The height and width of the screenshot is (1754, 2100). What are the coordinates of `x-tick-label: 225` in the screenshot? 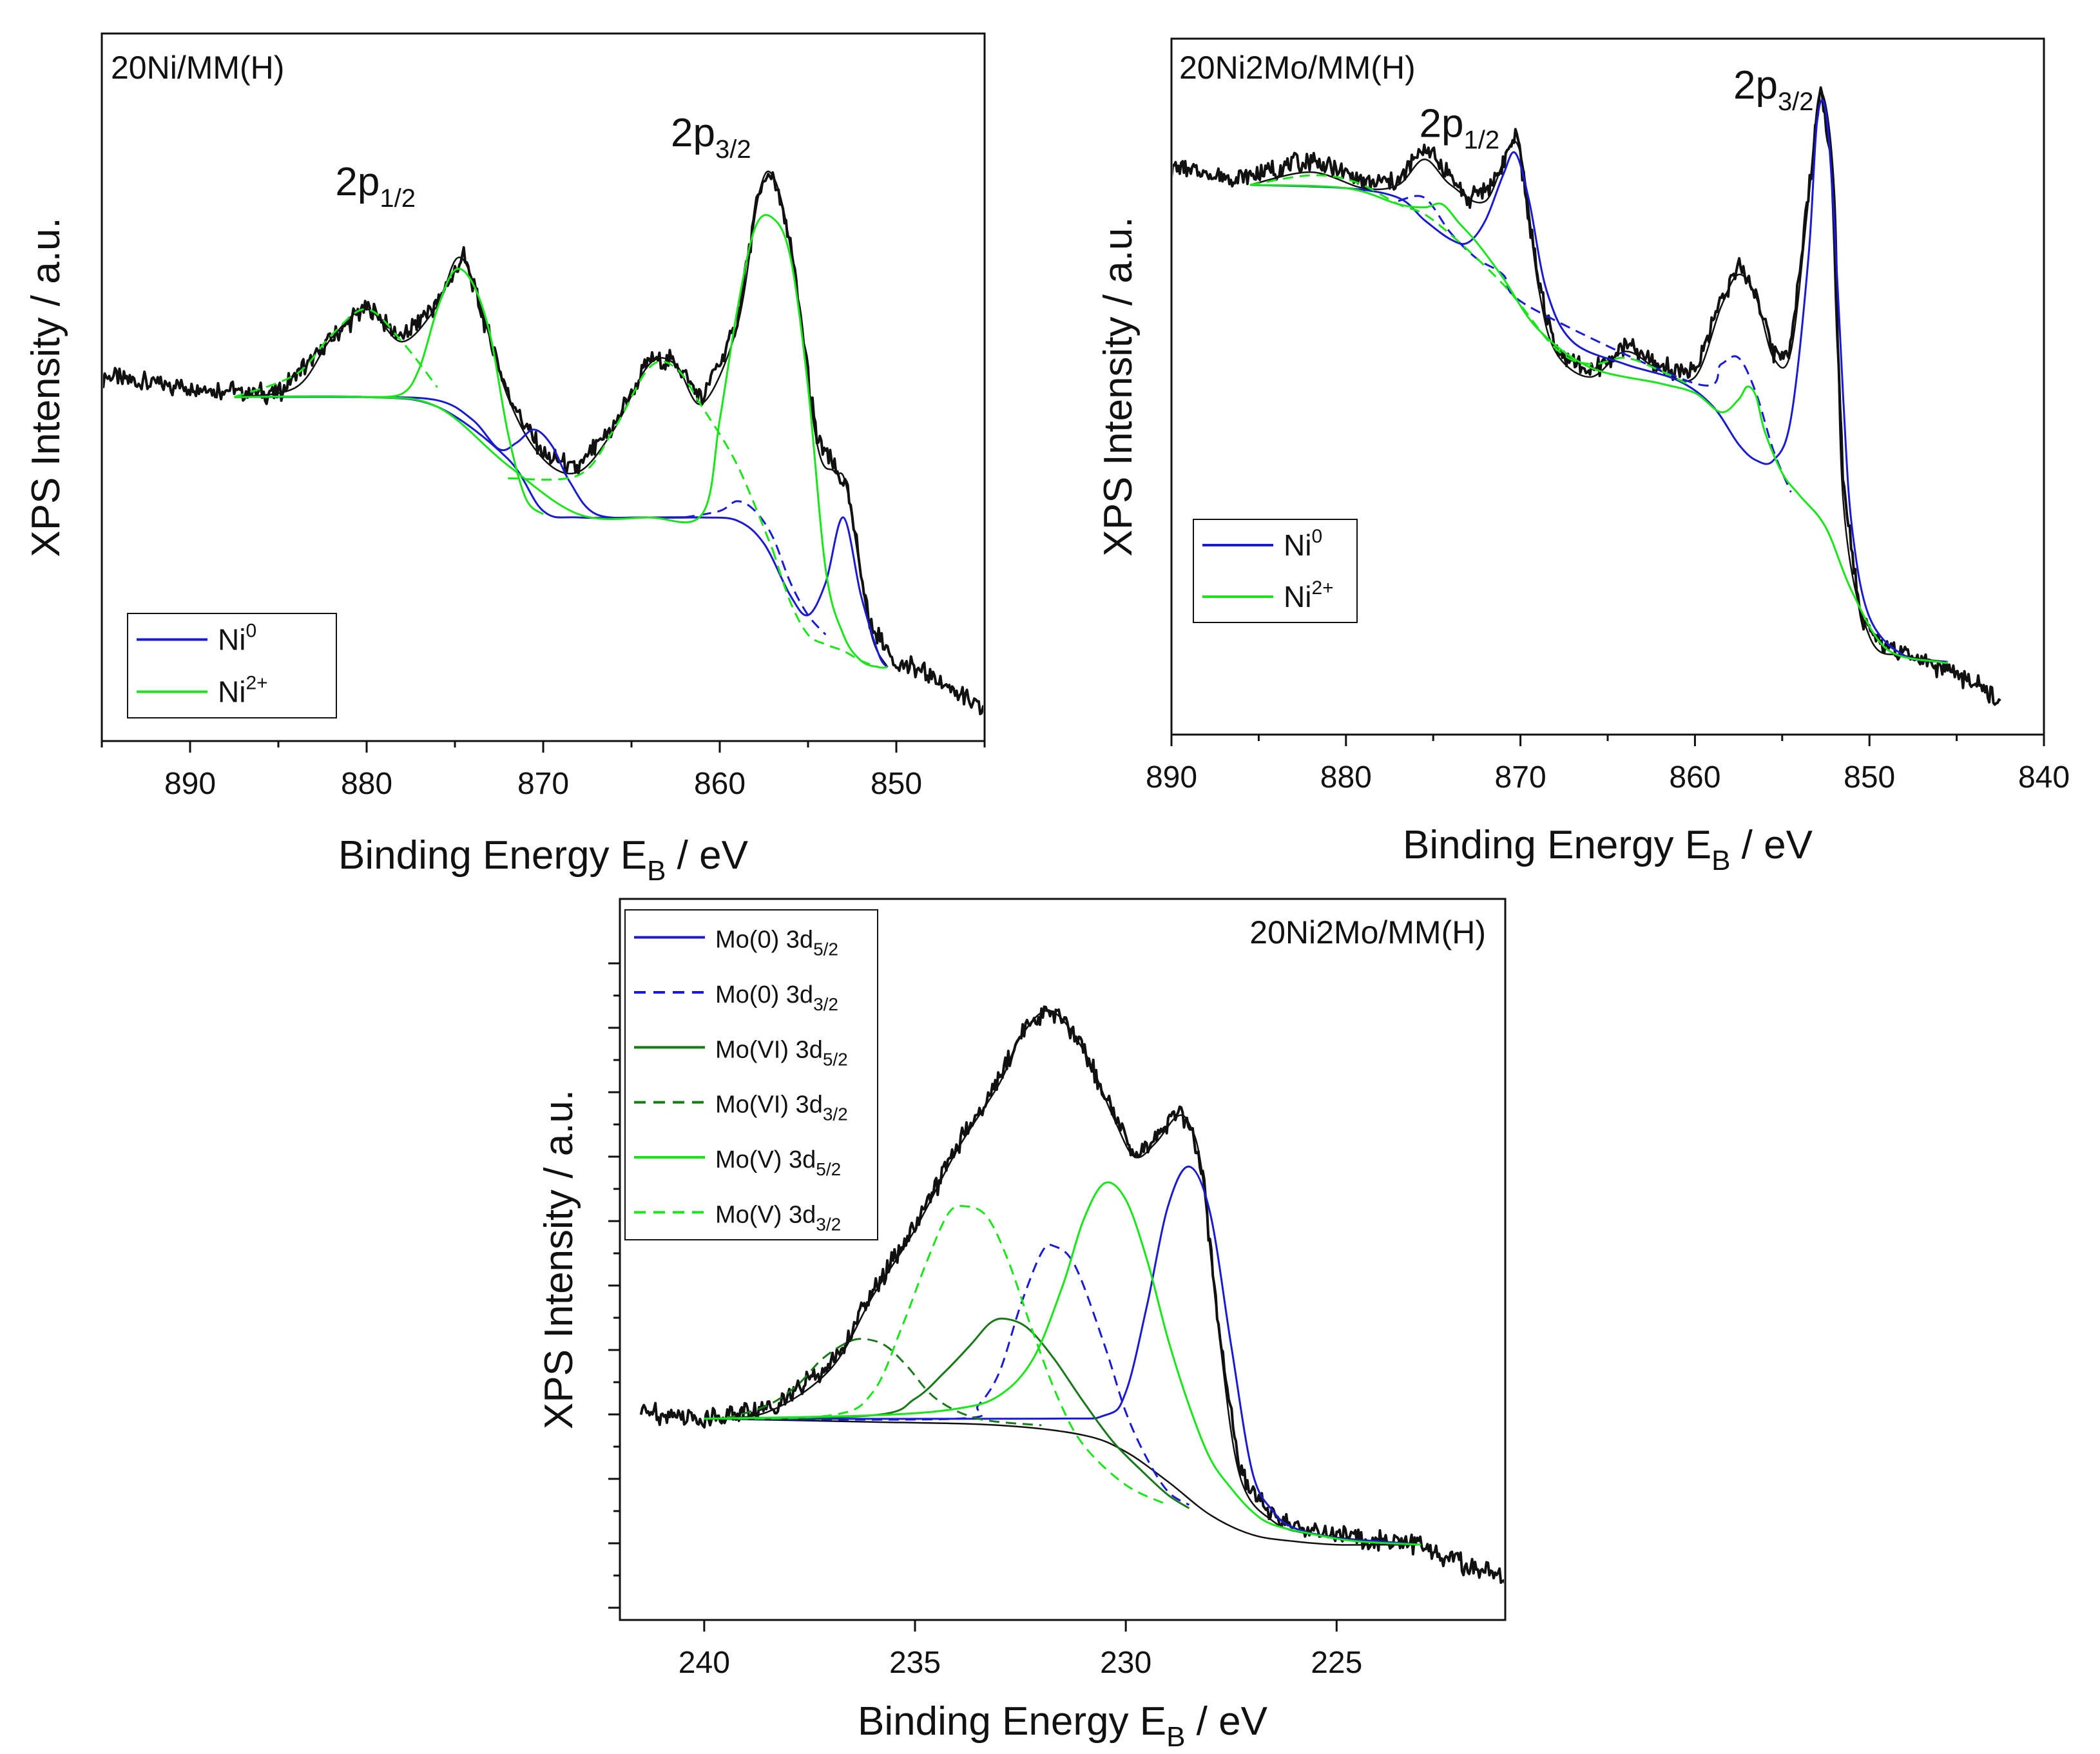 It's located at (1336, 1663).